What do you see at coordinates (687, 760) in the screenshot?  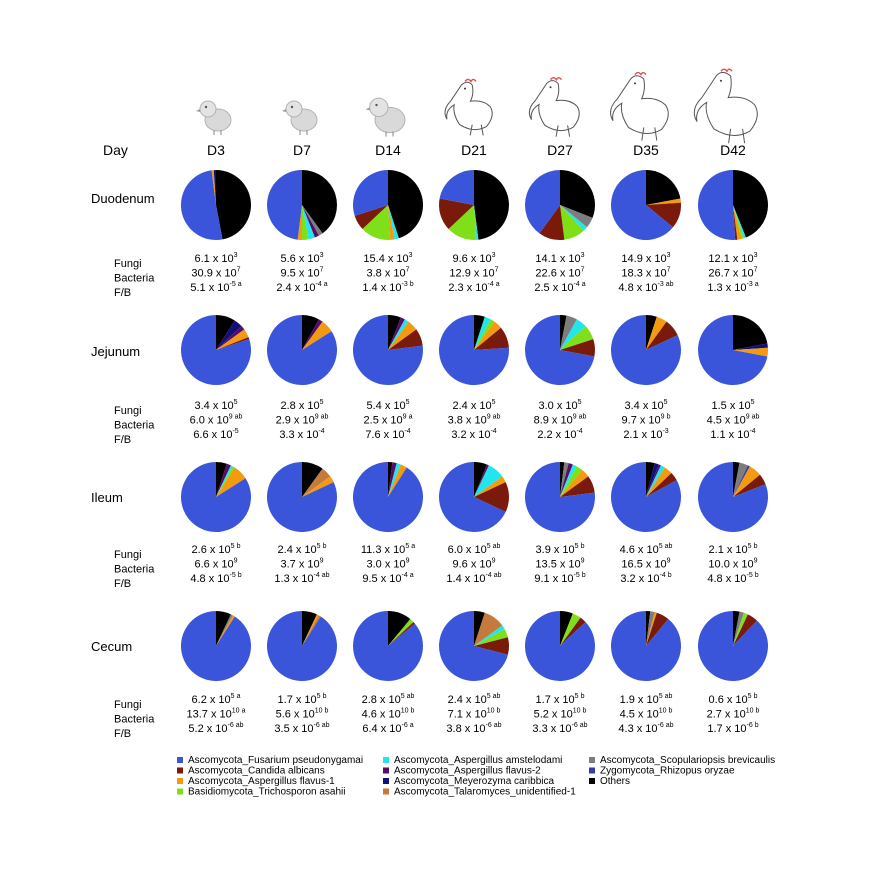 I see `legend-label: Ascomycota_Scopulariopsis brevicaulis` at bounding box center [687, 760].